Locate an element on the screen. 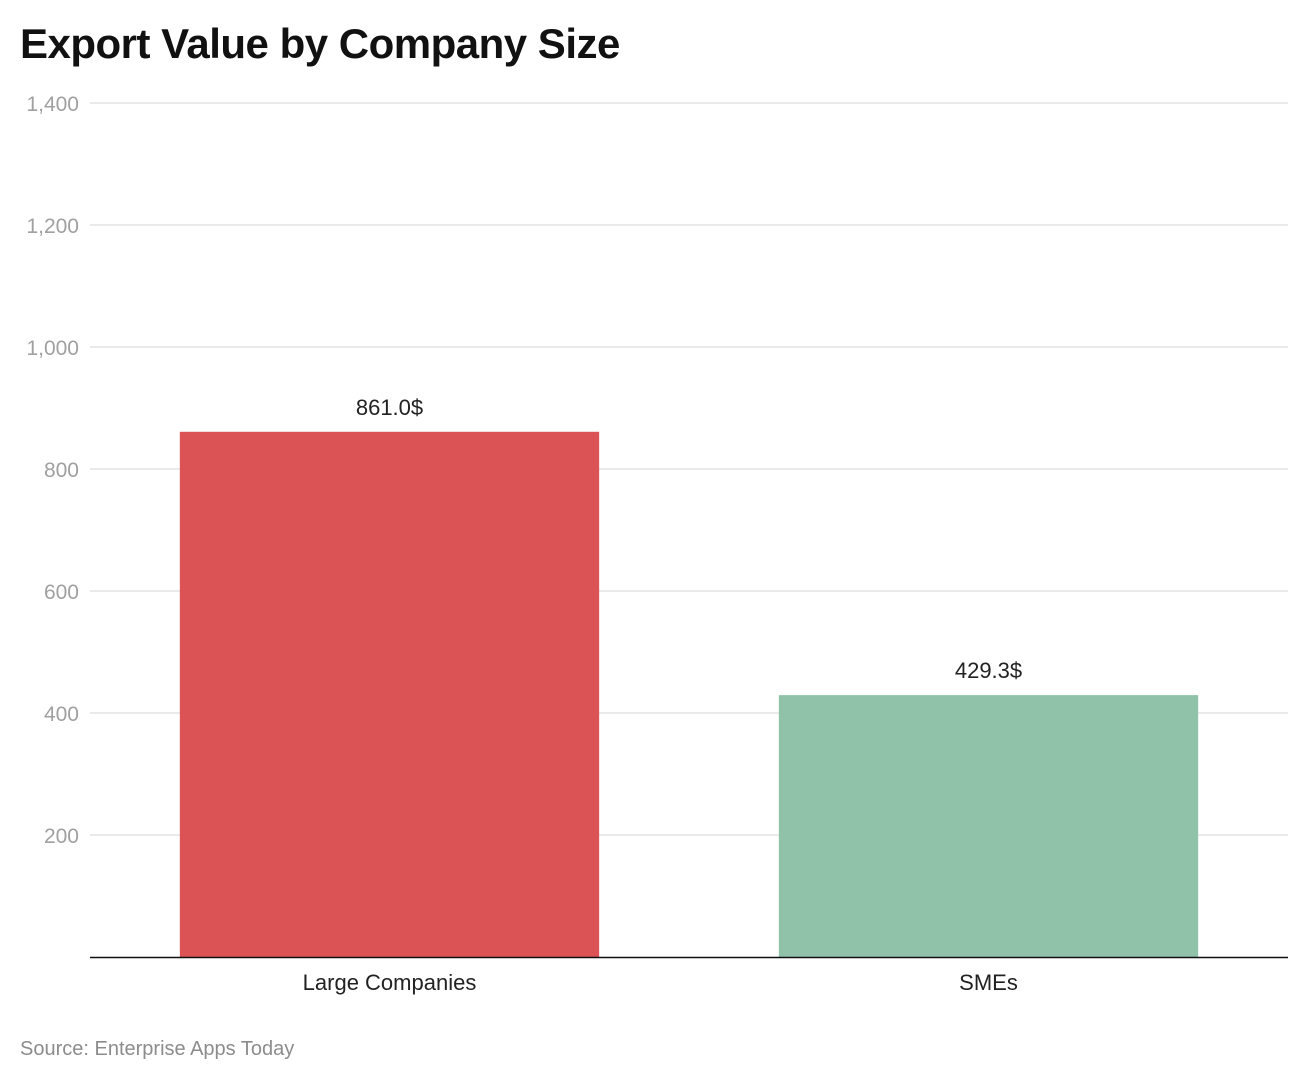 This screenshot has height=1082, width=1308. y-axis-tick-labels: 200 400 600 800 1,000 1,200 1,400 is located at coordinates (52, 470).